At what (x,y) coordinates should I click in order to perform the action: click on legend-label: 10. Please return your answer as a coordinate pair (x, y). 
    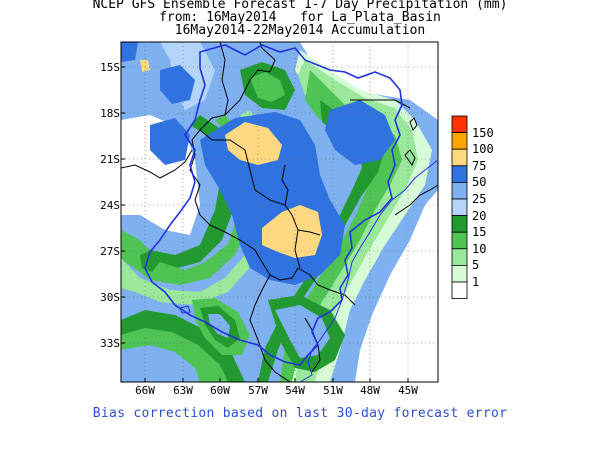
    Looking at the image, I should click on (479, 248).